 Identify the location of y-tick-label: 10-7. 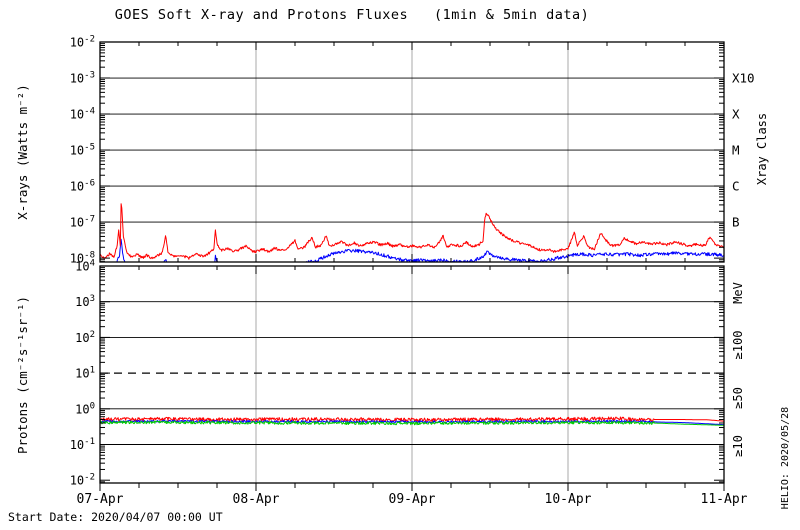
(82, 222).